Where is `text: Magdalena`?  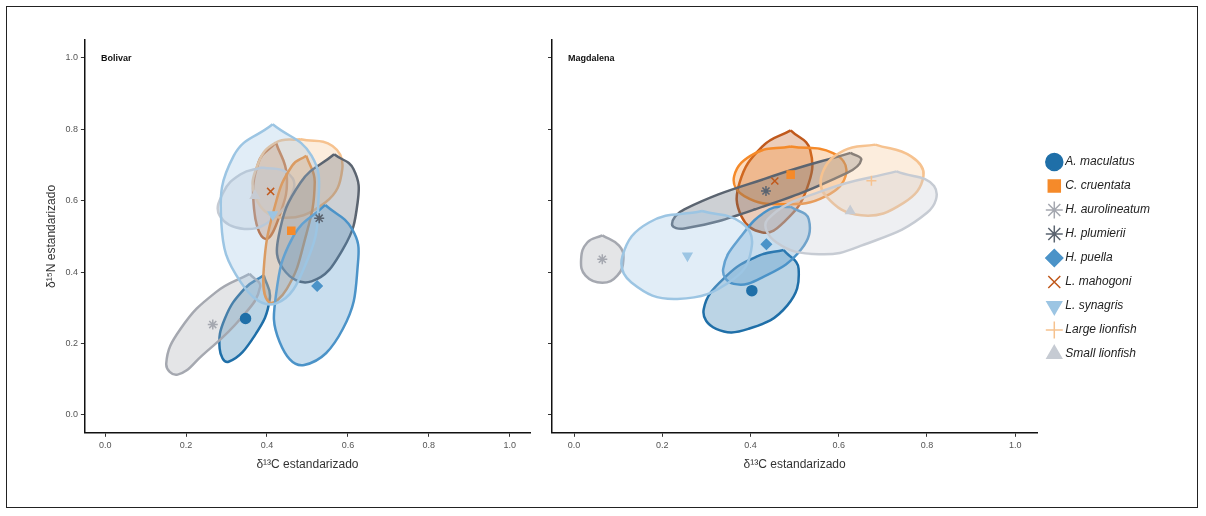 text: Magdalena is located at coordinates (592, 57).